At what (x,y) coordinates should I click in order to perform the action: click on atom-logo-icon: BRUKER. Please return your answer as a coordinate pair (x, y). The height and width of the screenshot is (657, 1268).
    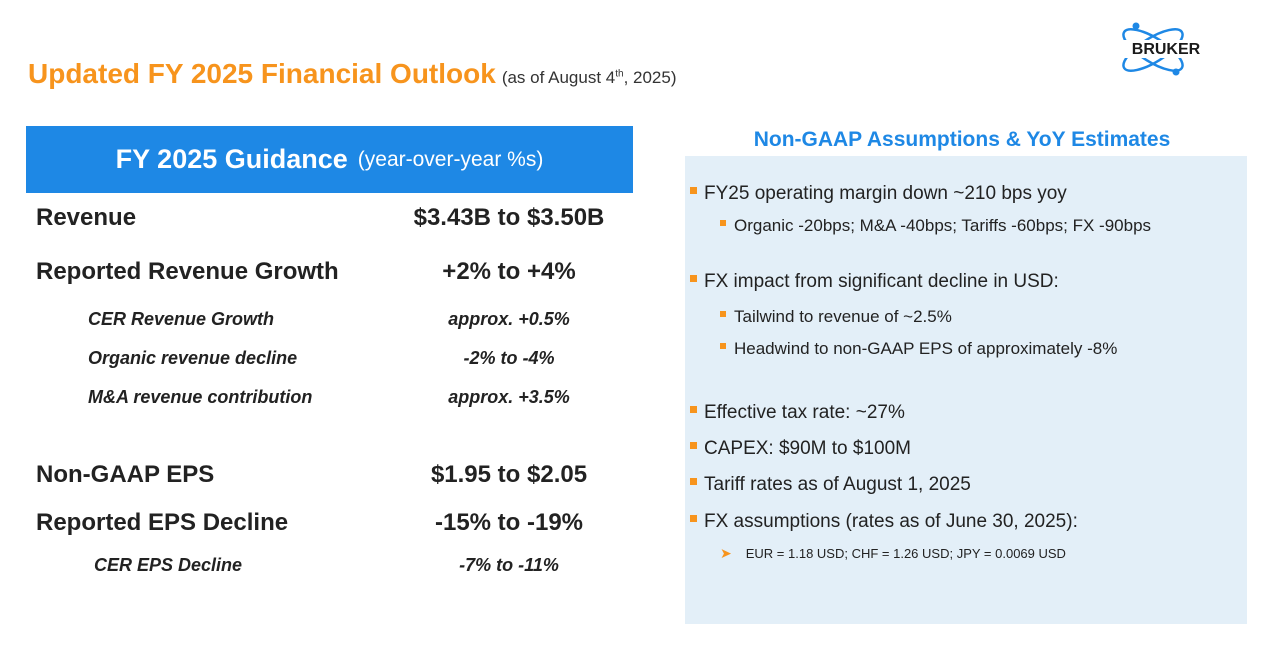
    Looking at the image, I should click on (1166, 49).